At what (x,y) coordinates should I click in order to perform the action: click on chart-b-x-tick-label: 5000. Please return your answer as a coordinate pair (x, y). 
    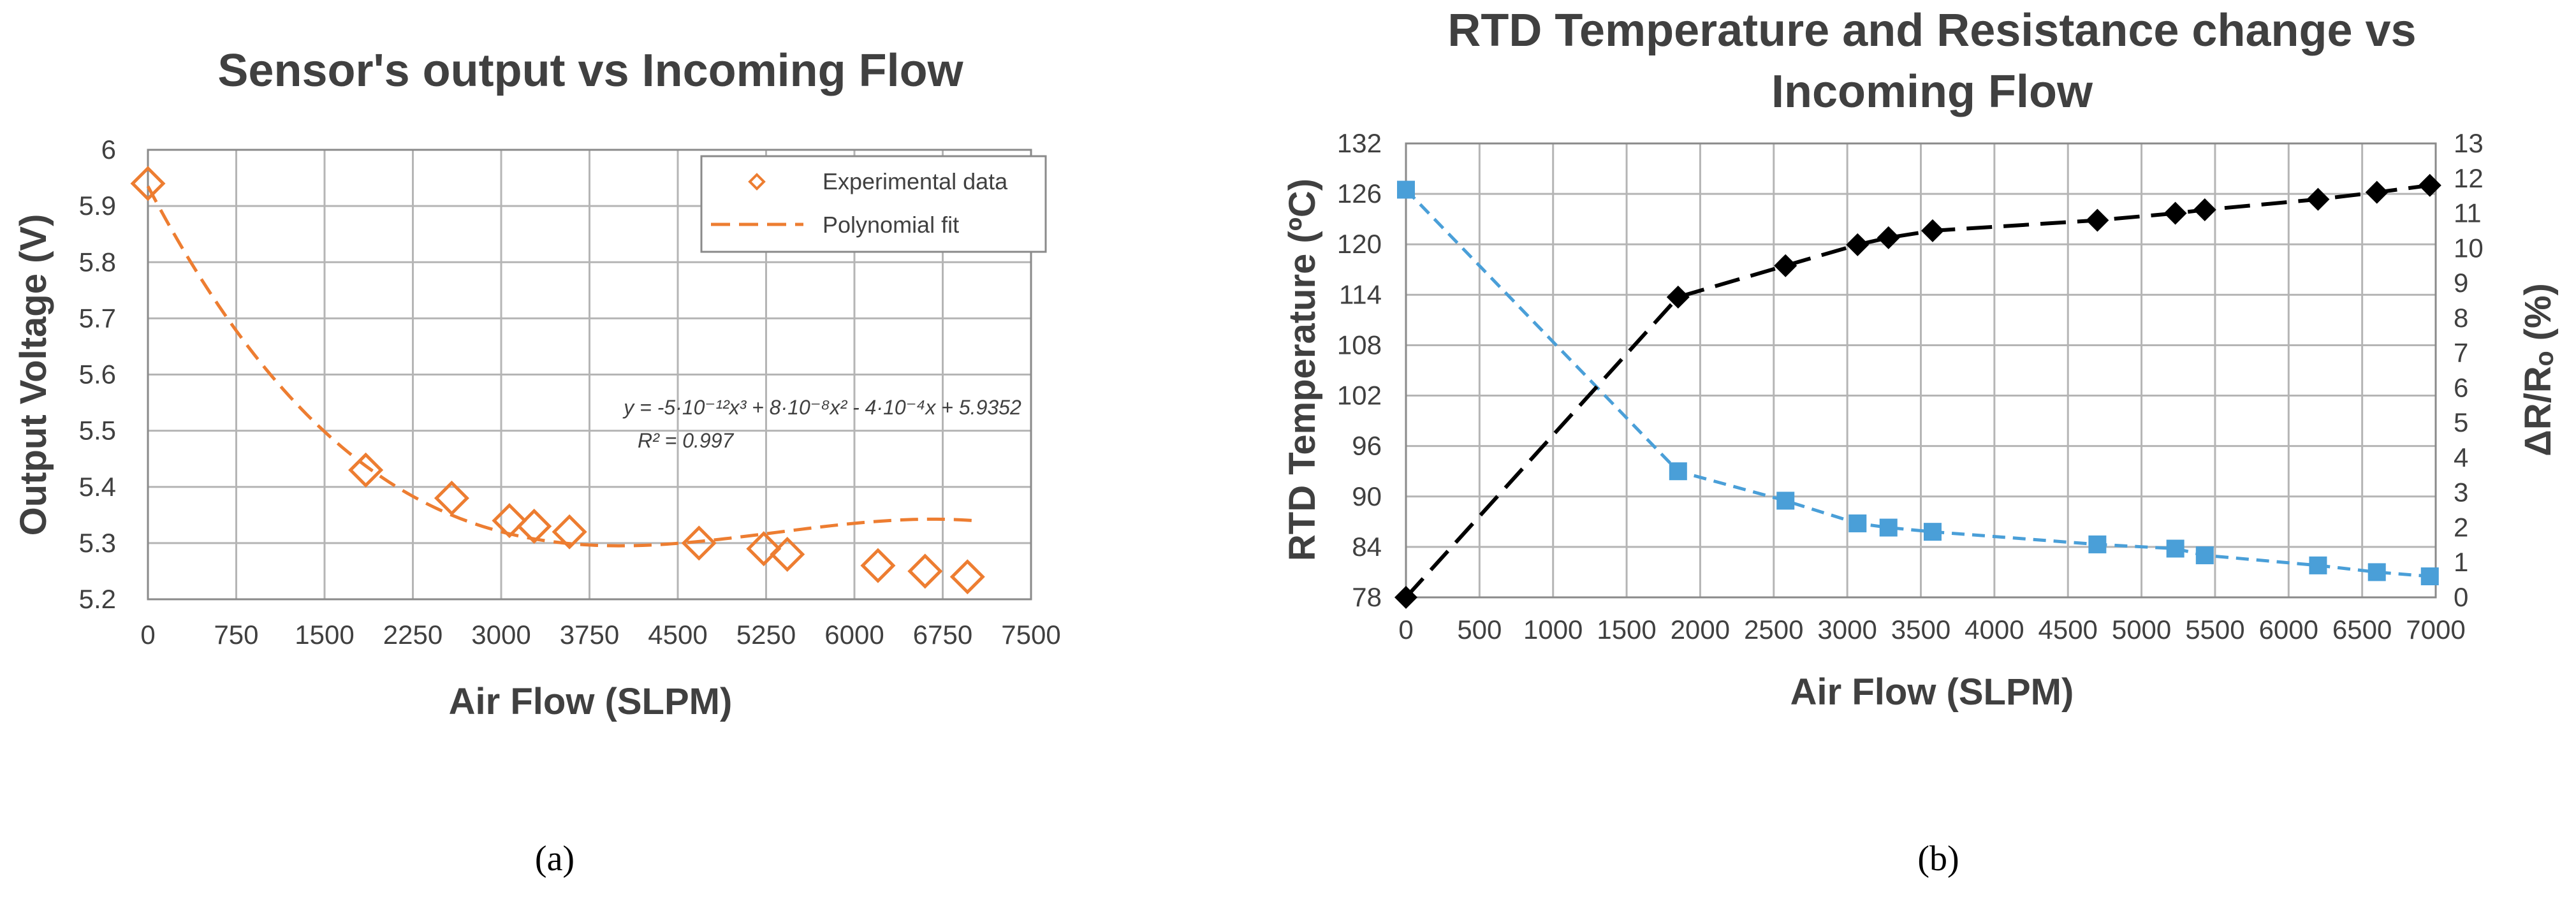
    Looking at the image, I should click on (2141, 630).